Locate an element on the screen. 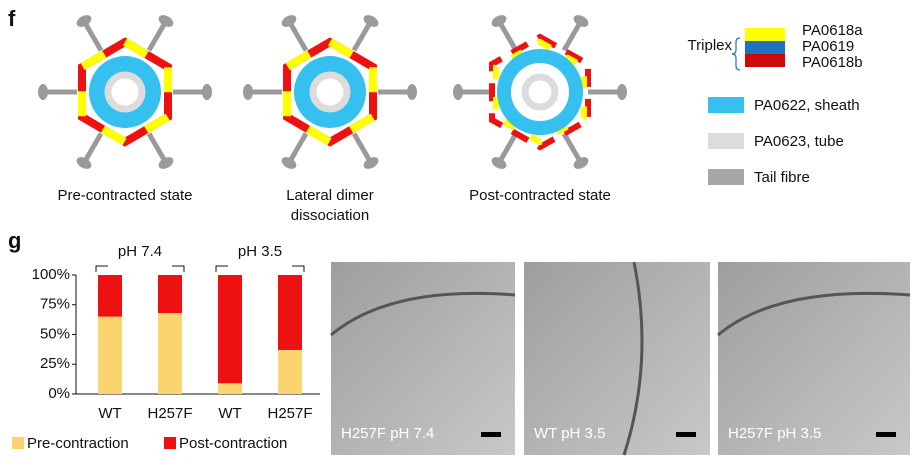 This screenshot has width=920, height=465. micrograph is located at coordinates (617, 358).